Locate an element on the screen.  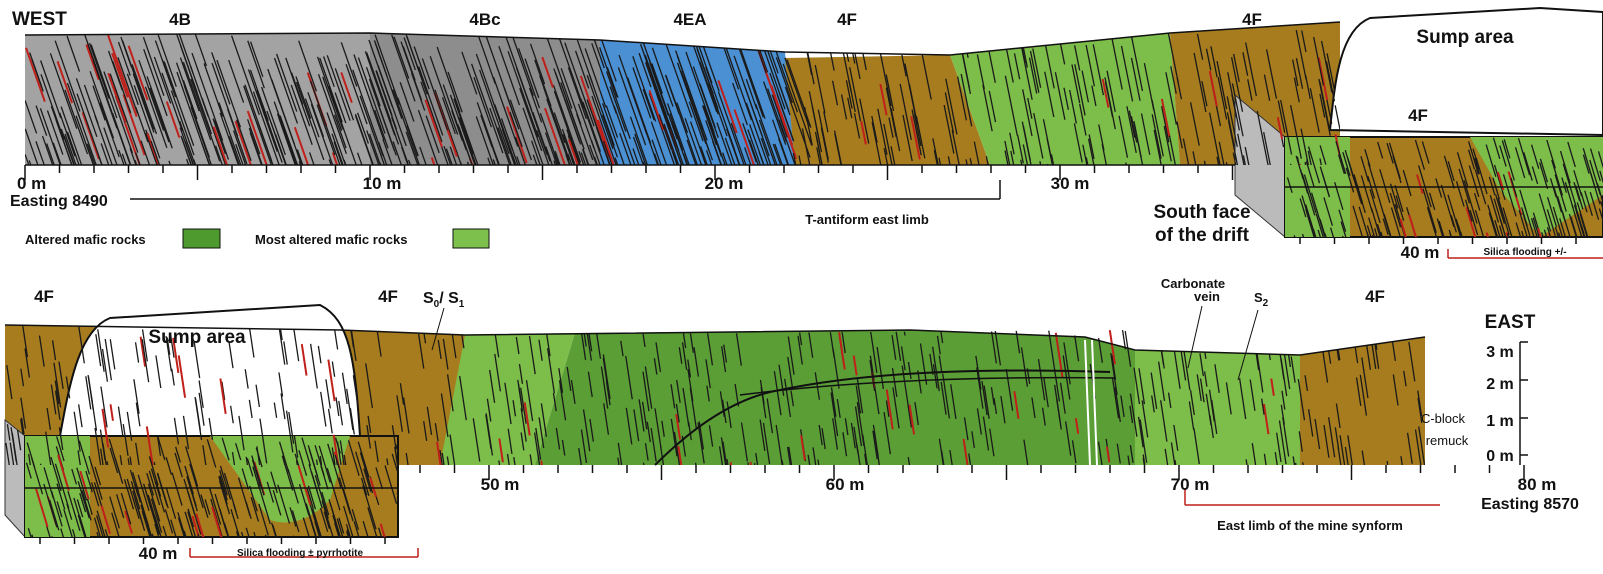
zone-label: 4Bc is located at coordinates (484, 19).